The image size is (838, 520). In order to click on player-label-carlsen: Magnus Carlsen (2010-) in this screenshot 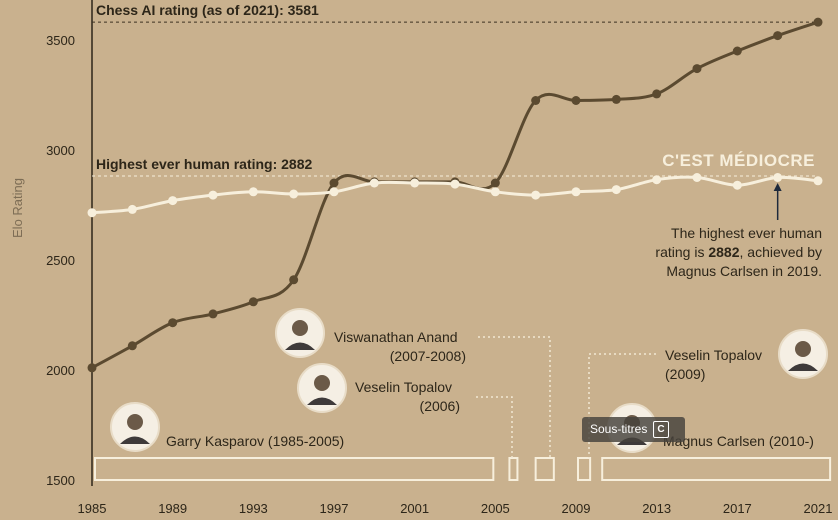, I will do `click(738, 441)`.